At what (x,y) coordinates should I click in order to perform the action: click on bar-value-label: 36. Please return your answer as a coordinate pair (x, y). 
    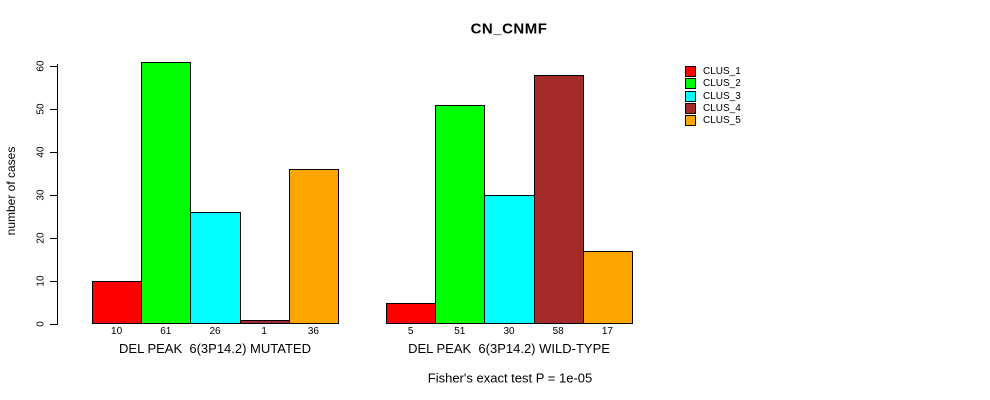
    Looking at the image, I should click on (313, 331).